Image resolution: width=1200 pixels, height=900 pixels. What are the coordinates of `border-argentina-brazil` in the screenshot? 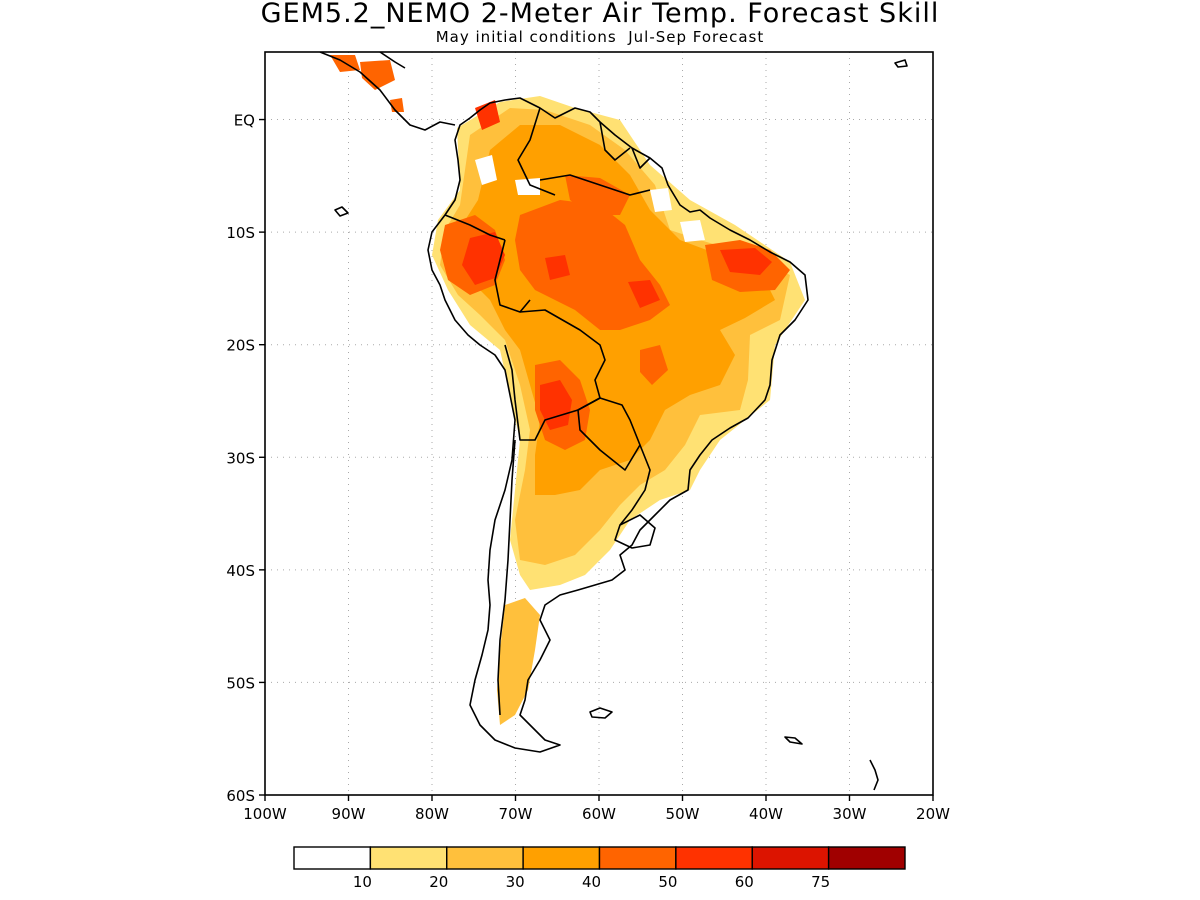 It's located at (635, 485).